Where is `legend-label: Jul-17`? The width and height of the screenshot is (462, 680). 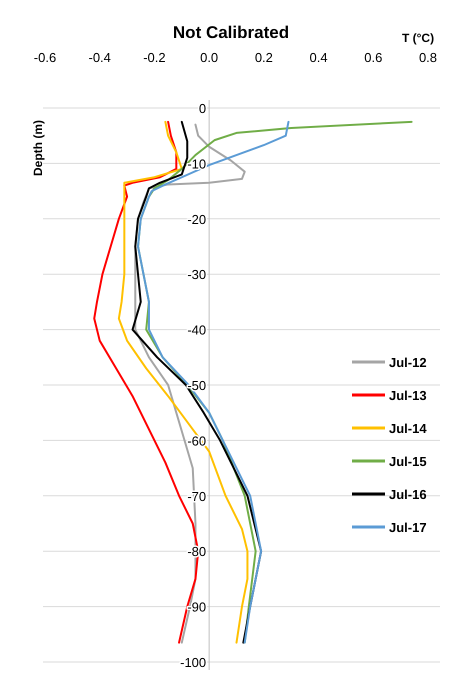
legend-label: Jul-17 is located at coordinates (408, 527).